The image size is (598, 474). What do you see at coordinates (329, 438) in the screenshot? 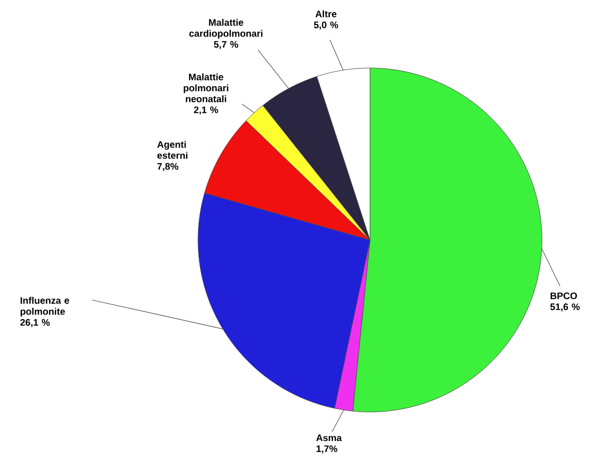
I see `slice-label: Asma` at bounding box center [329, 438].